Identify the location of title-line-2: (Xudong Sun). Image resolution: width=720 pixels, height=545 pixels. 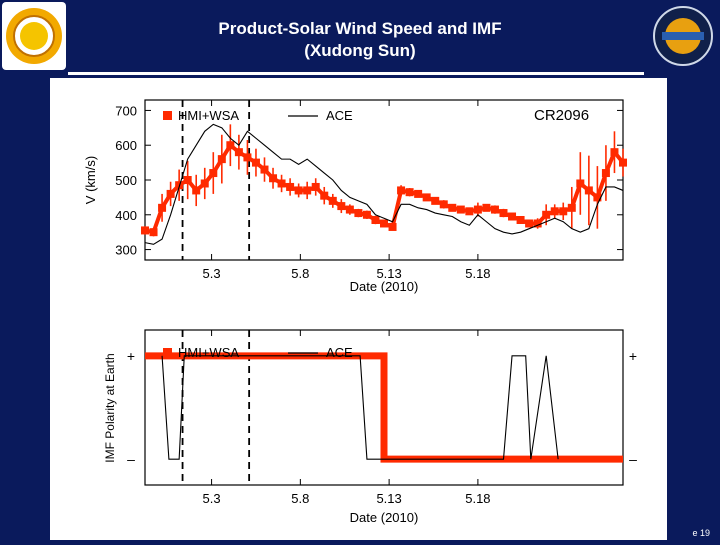
(360, 50).